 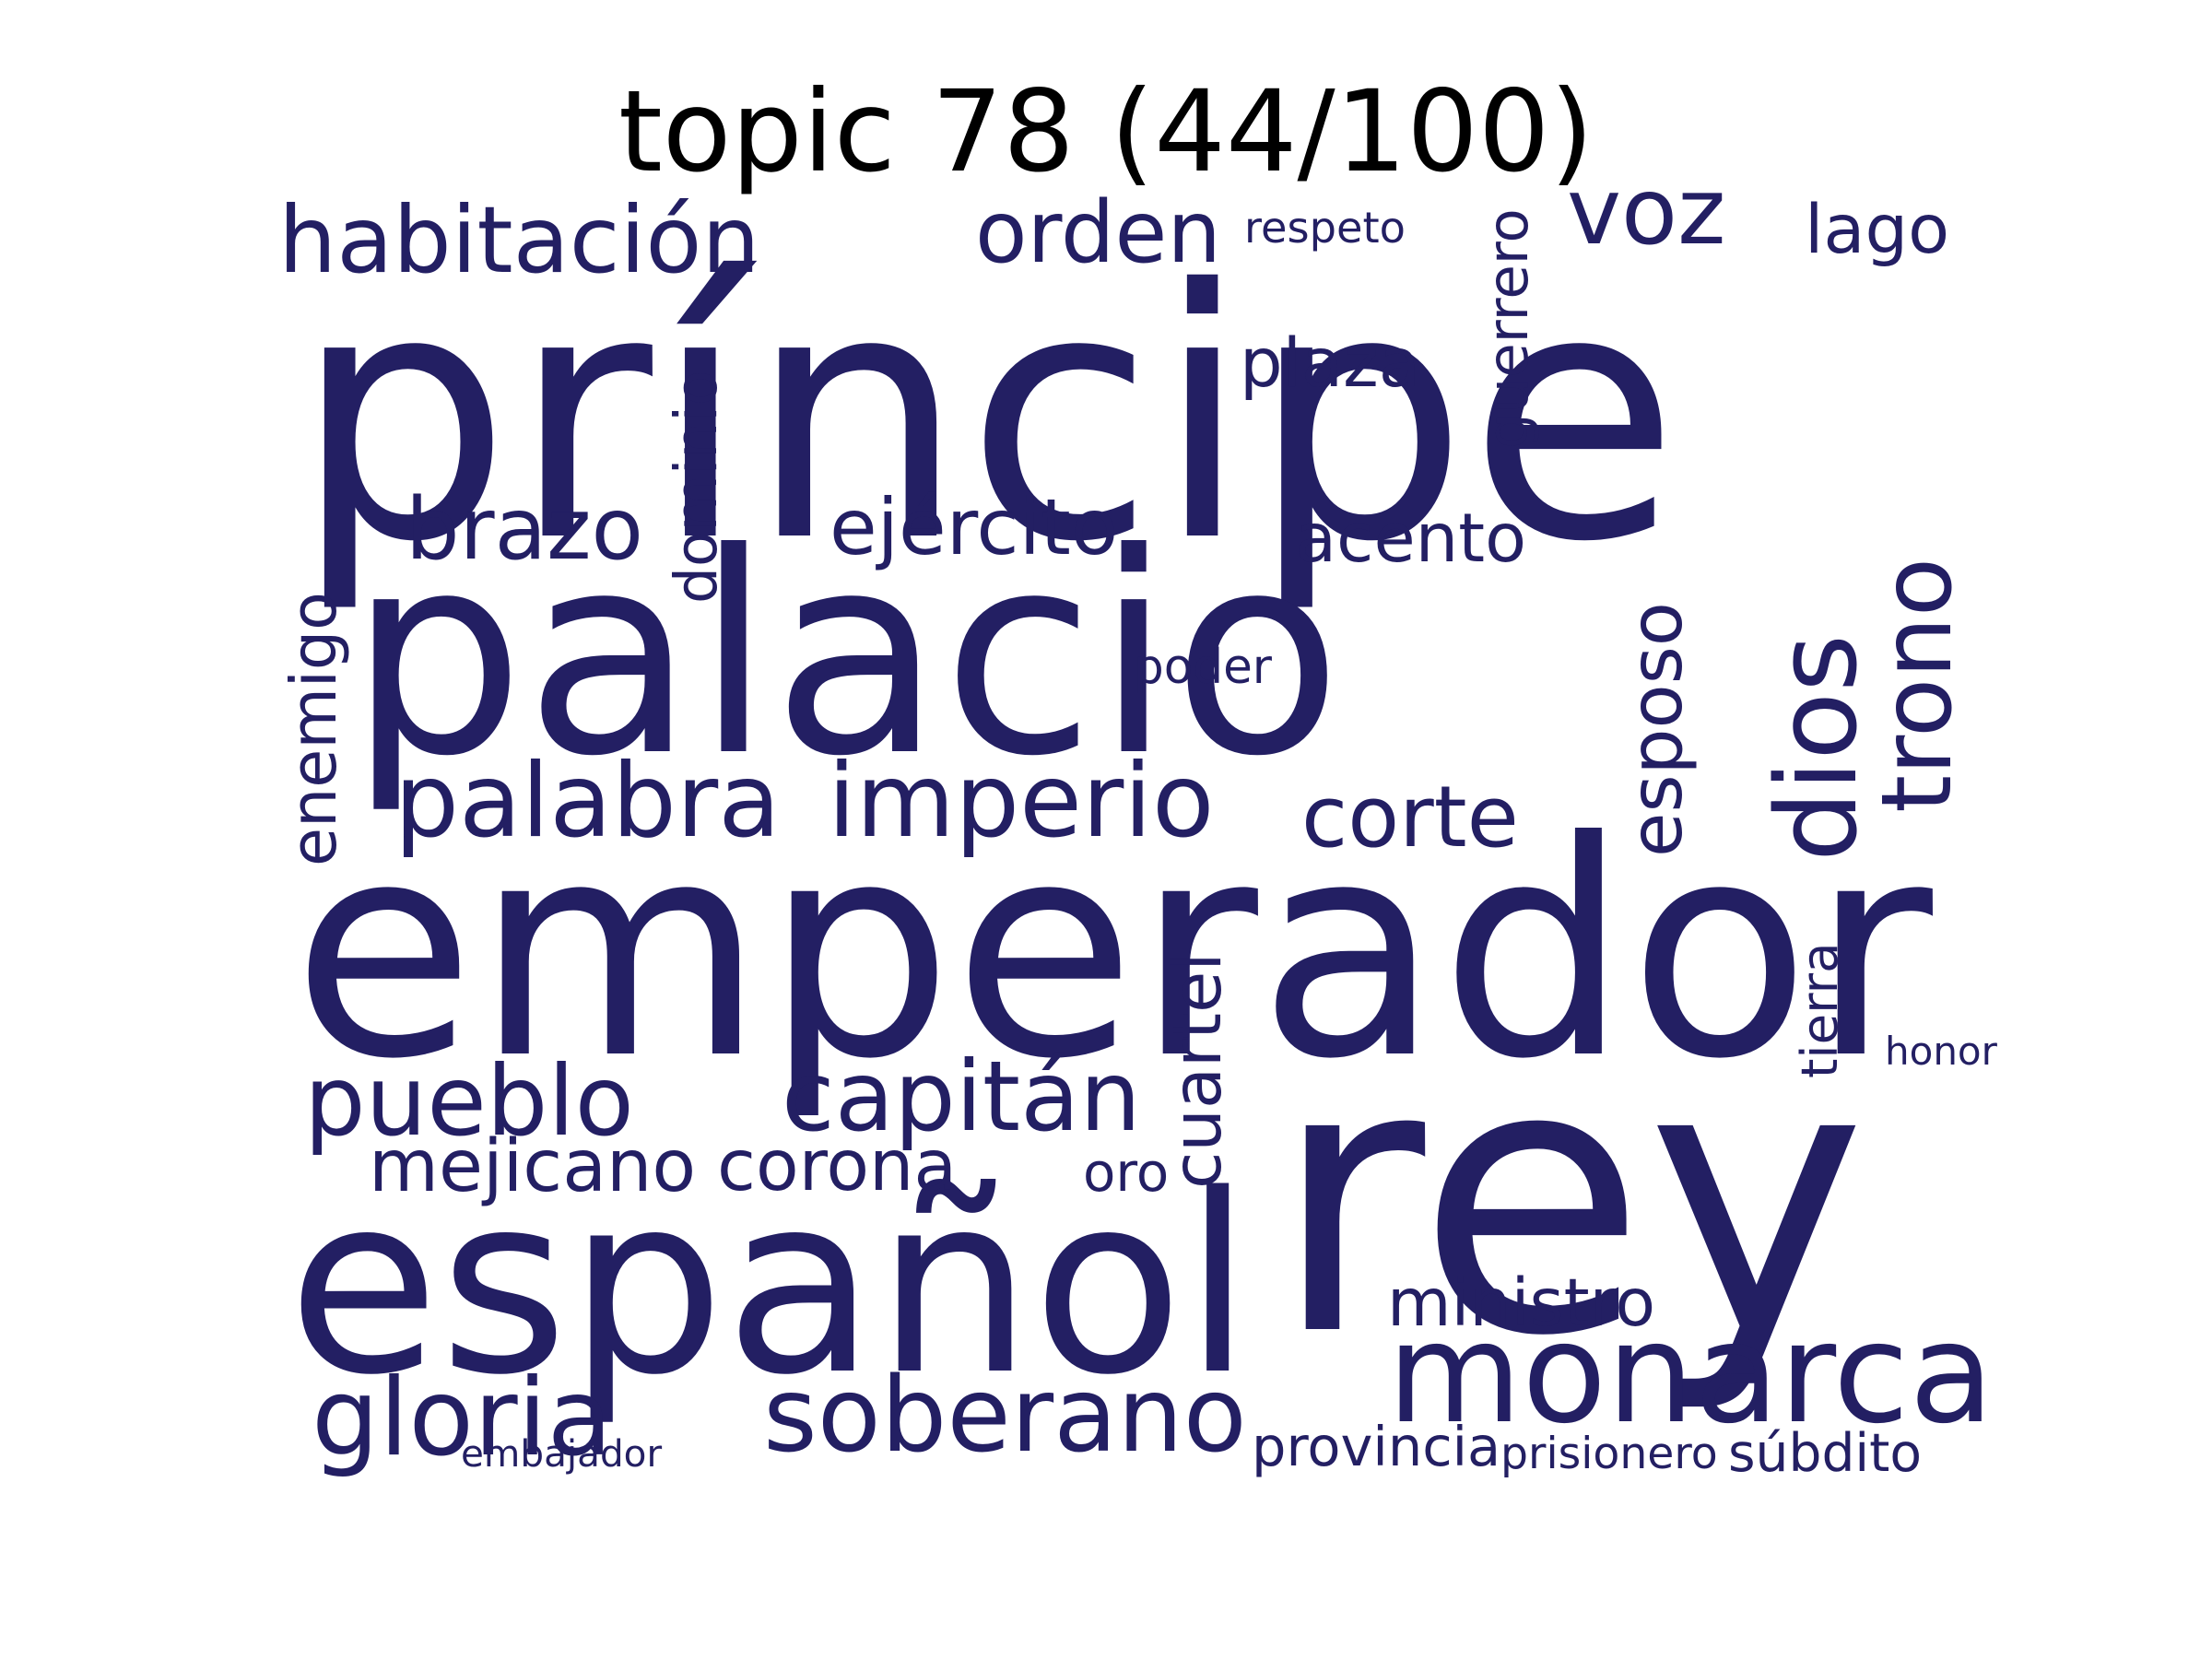 I want to click on word-19: trono, so click(x=1916, y=685).